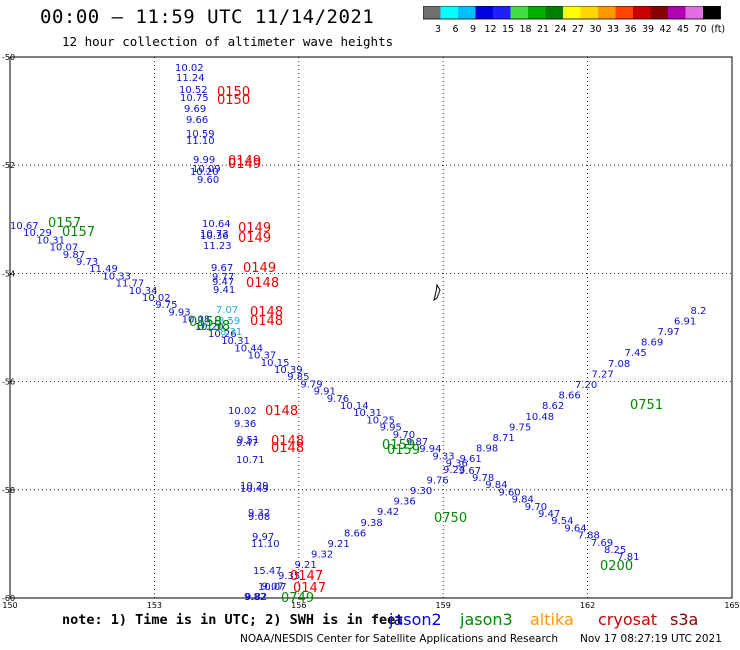 This screenshot has height=650, width=740. Describe the element at coordinates (250, 460) in the screenshot. I see `wave-height-label: 10.71` at that location.